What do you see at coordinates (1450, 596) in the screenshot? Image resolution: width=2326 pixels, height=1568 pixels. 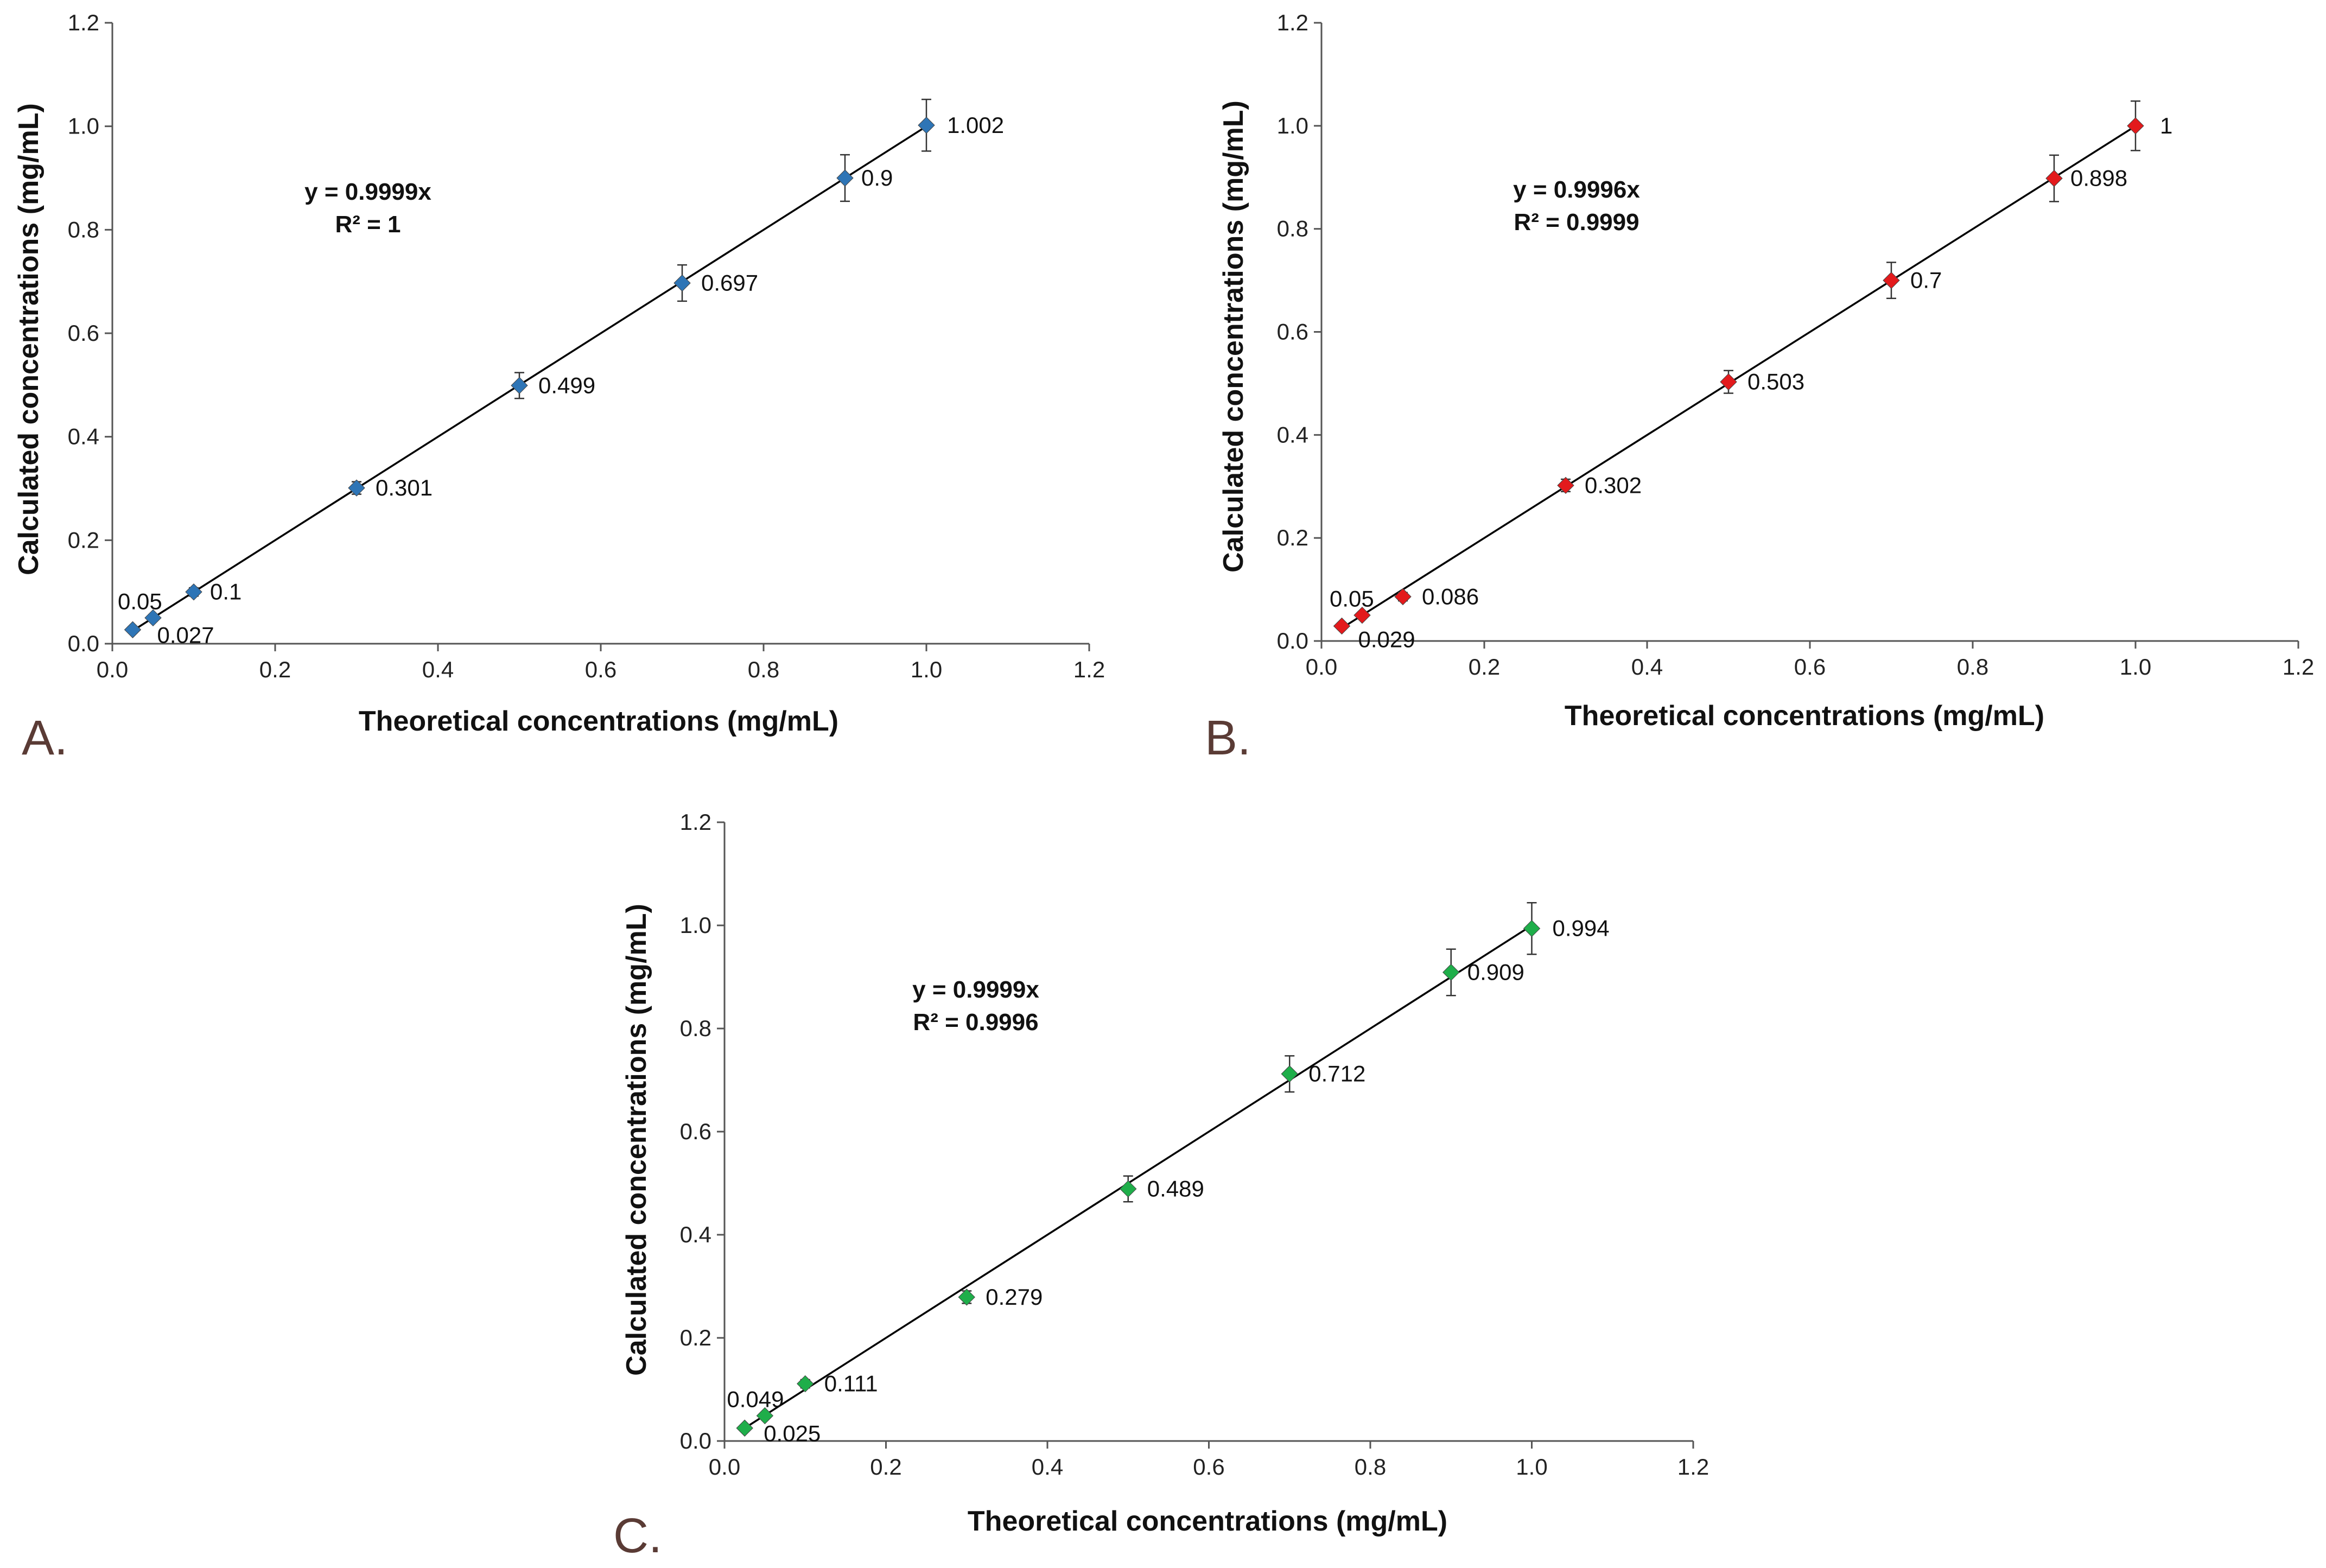 I see `data-label: 0.086` at bounding box center [1450, 596].